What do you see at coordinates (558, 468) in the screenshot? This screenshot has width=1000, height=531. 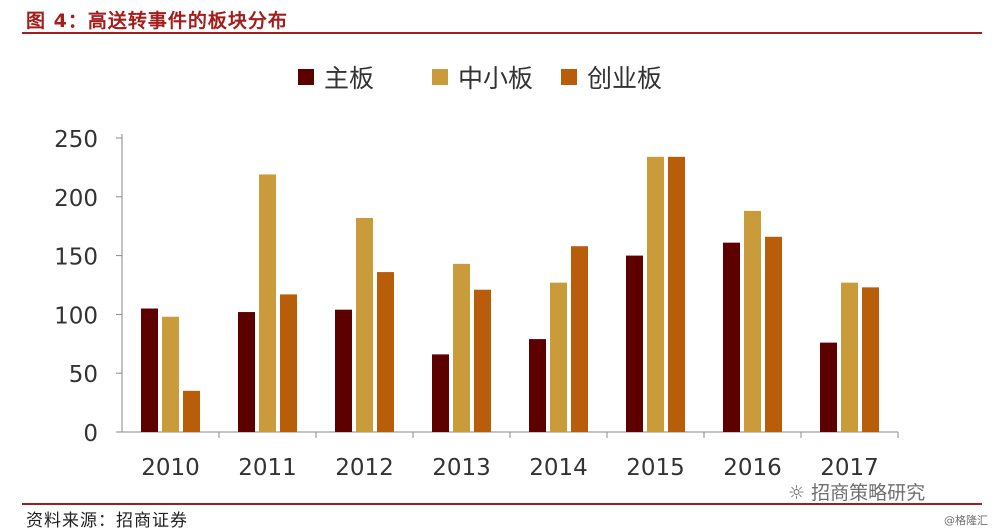 I see `x-tick-label: 2014` at bounding box center [558, 468].